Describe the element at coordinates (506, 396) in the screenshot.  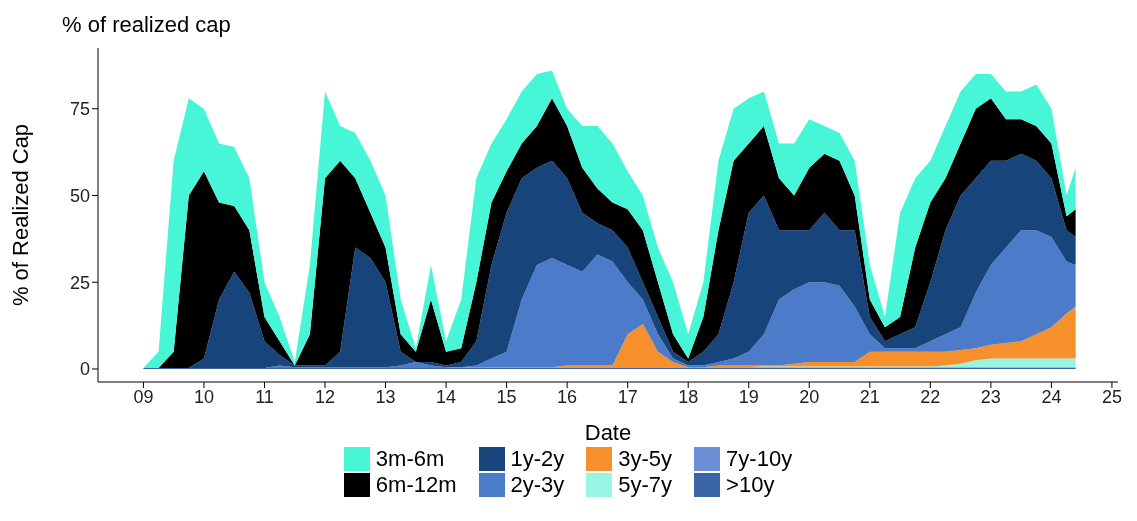
I see `x-tick-label: 15` at that location.